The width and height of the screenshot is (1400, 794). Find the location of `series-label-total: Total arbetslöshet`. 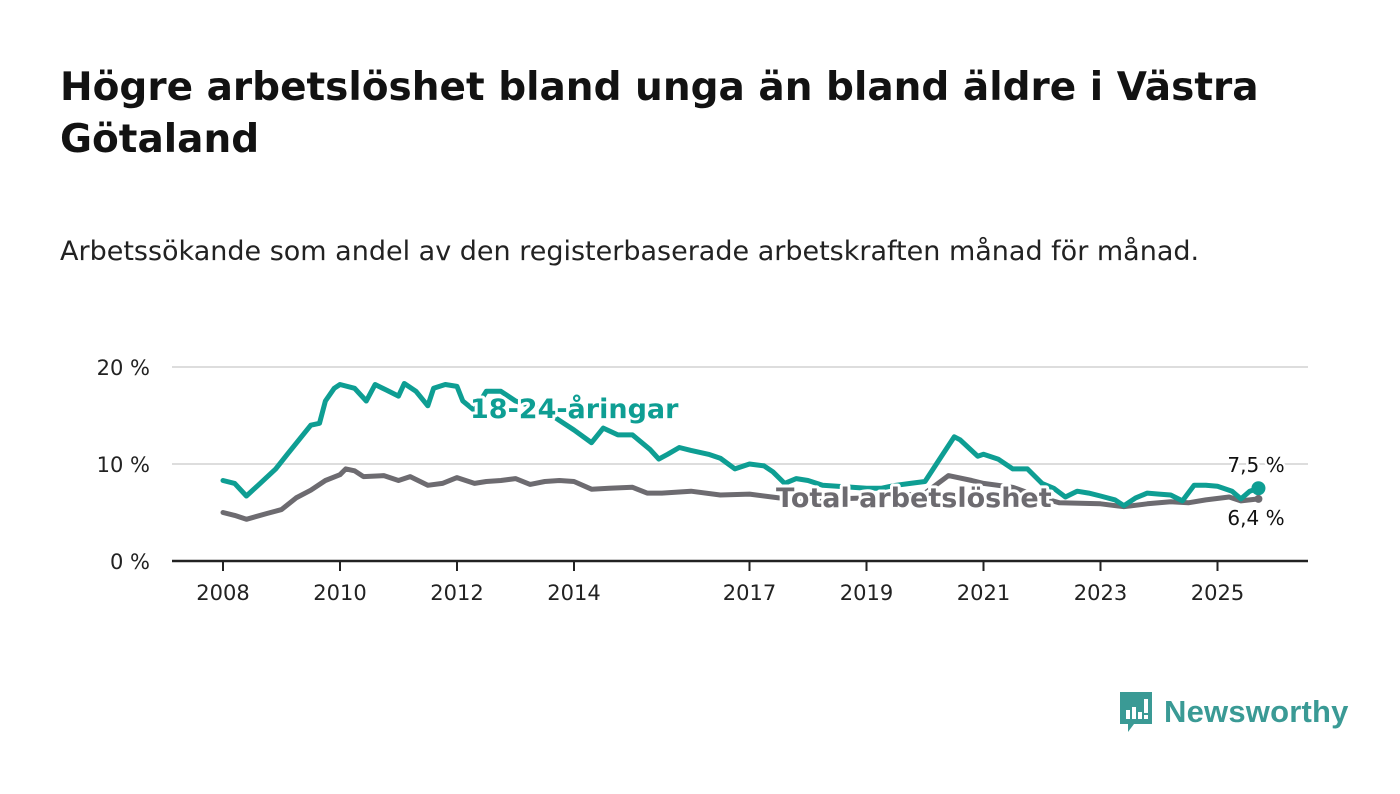

series-label-total: Total arbetslöshet is located at coordinates (914, 498).